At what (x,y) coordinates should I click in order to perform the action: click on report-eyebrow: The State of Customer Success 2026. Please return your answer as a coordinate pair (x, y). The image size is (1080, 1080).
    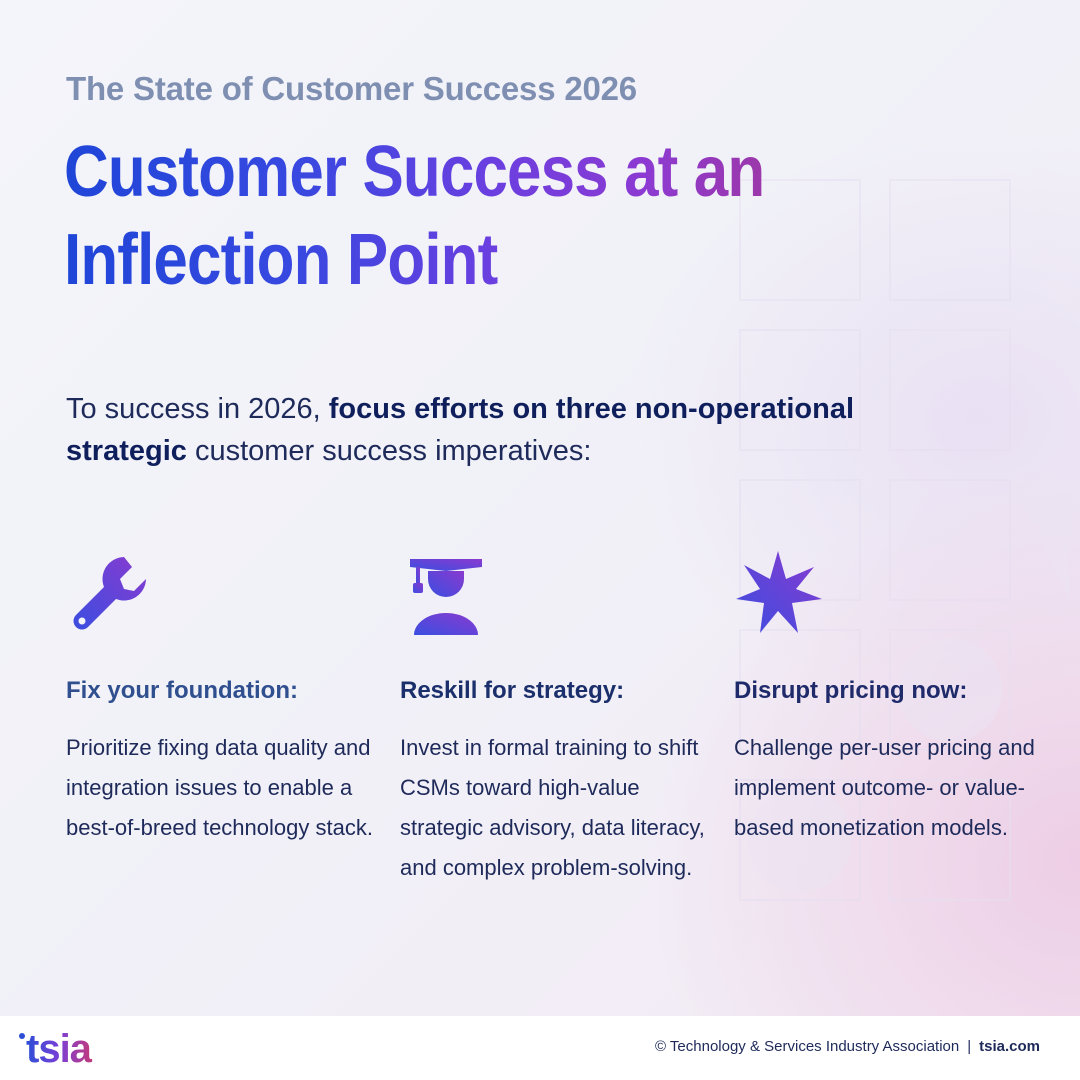
    Looking at the image, I should click on (351, 88).